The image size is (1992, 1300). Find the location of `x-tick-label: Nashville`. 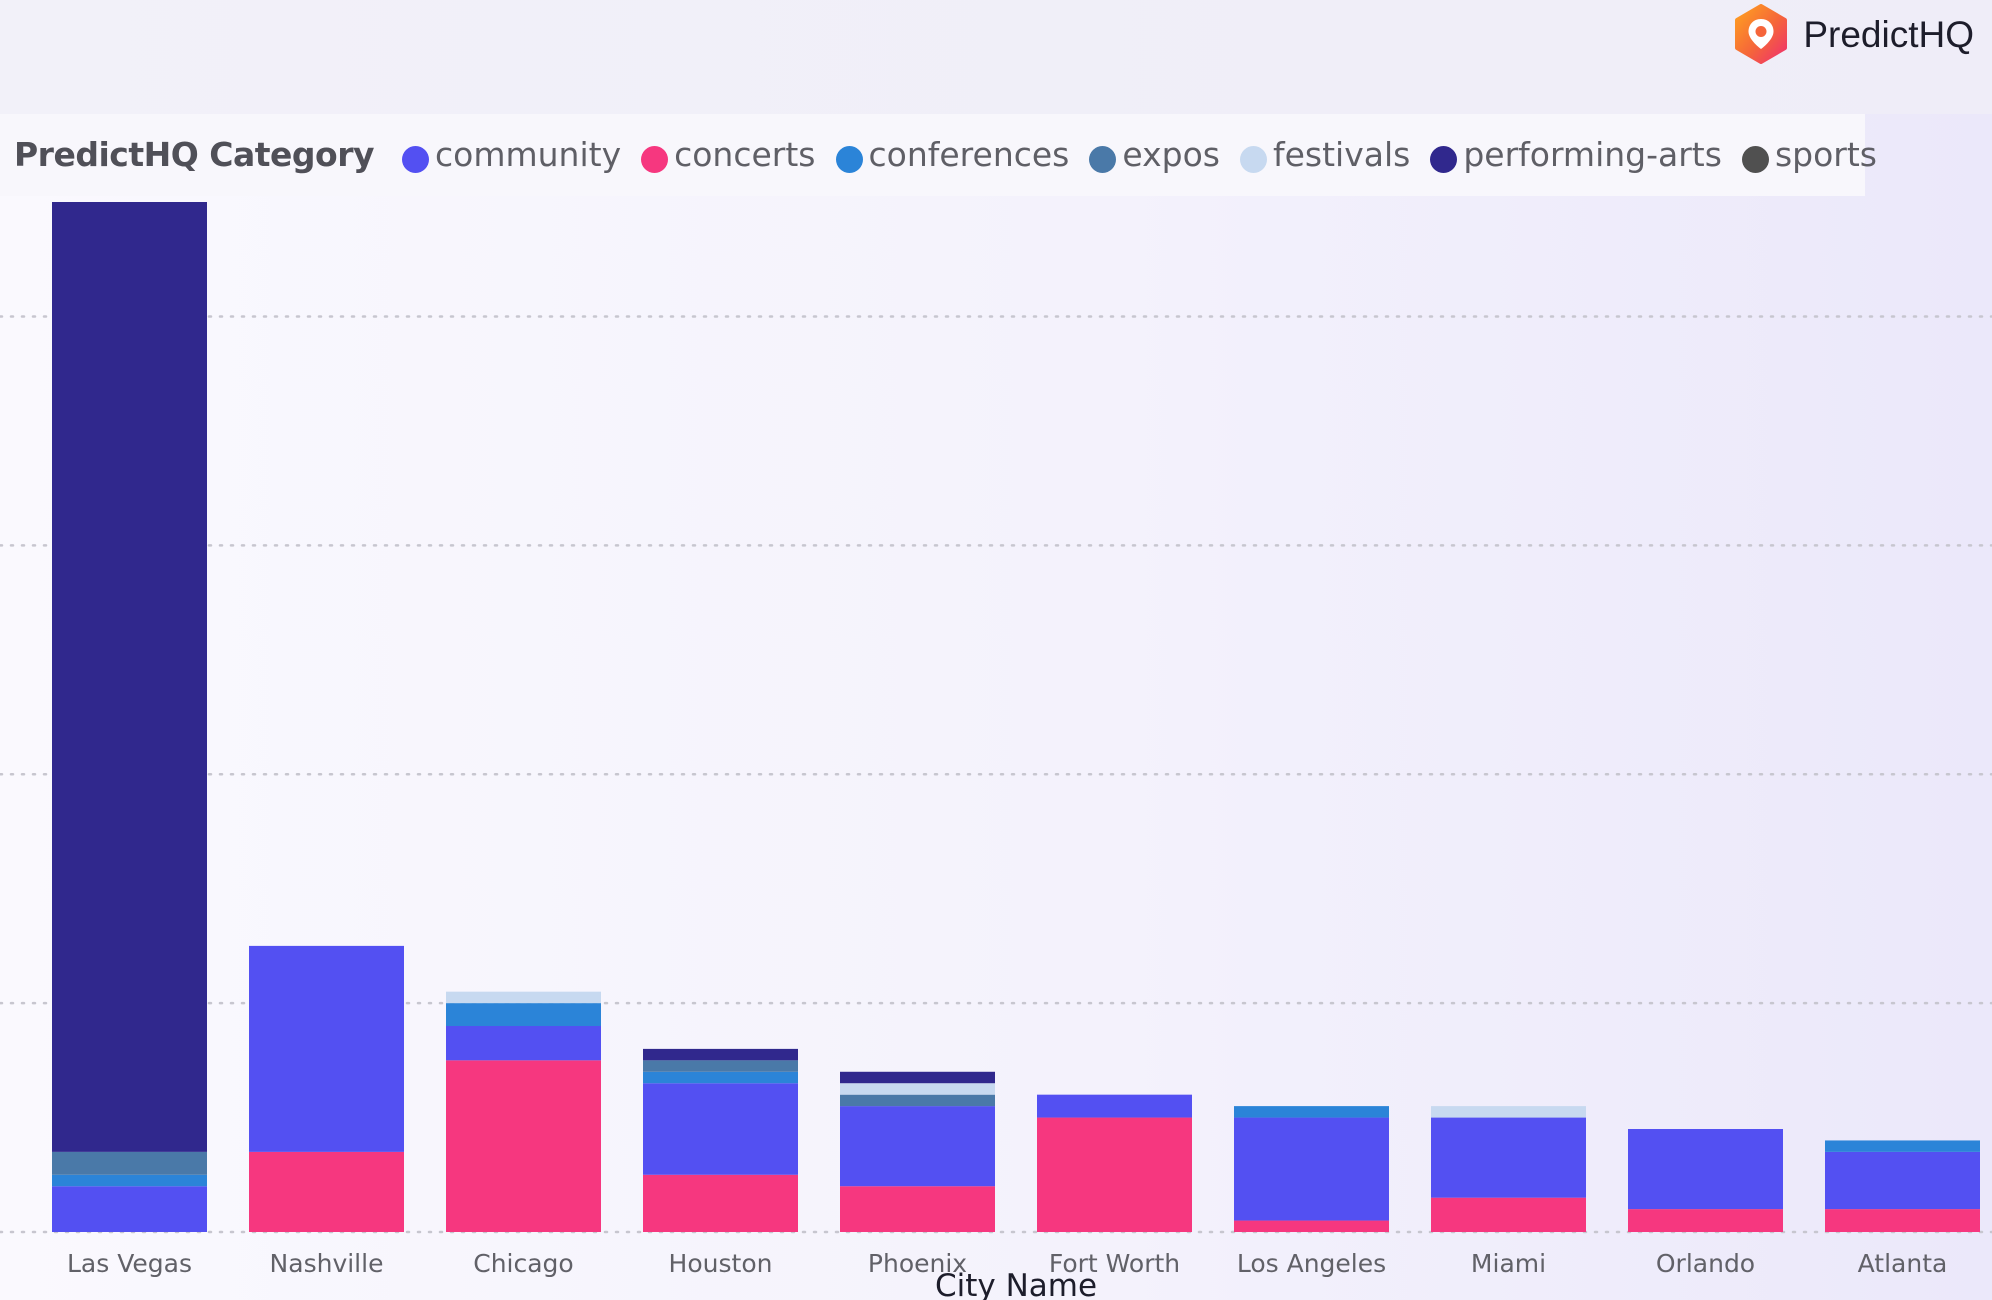

x-tick-label: Nashville is located at coordinates (327, 1263).